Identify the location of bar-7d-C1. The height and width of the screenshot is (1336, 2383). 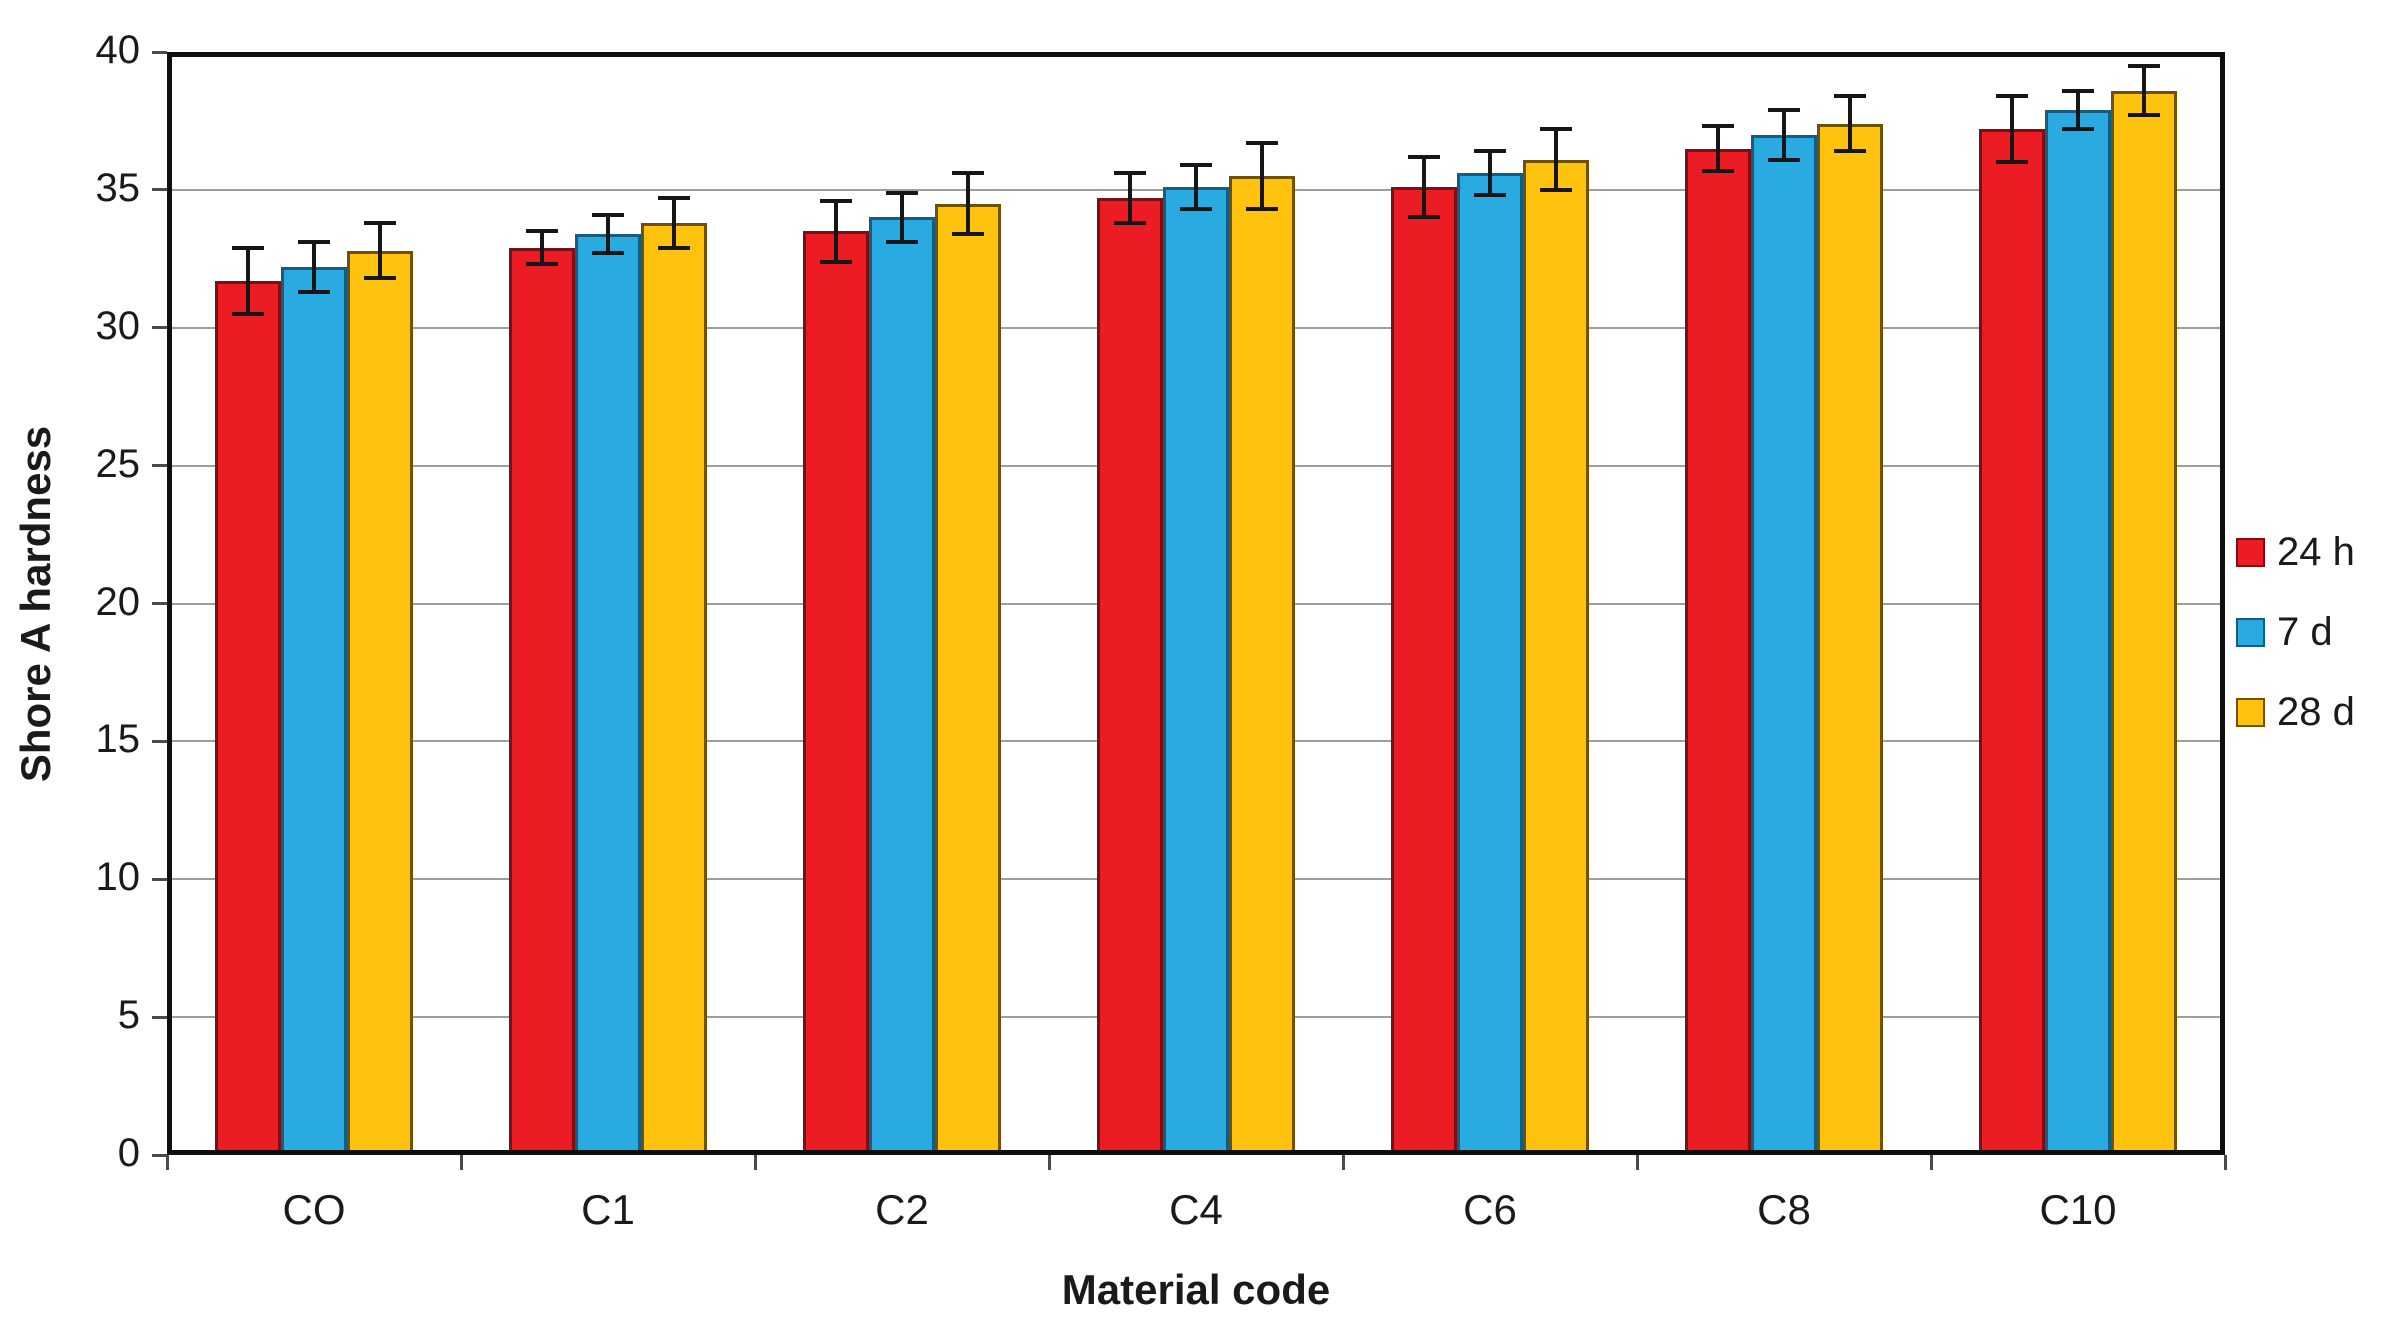
(608, 694).